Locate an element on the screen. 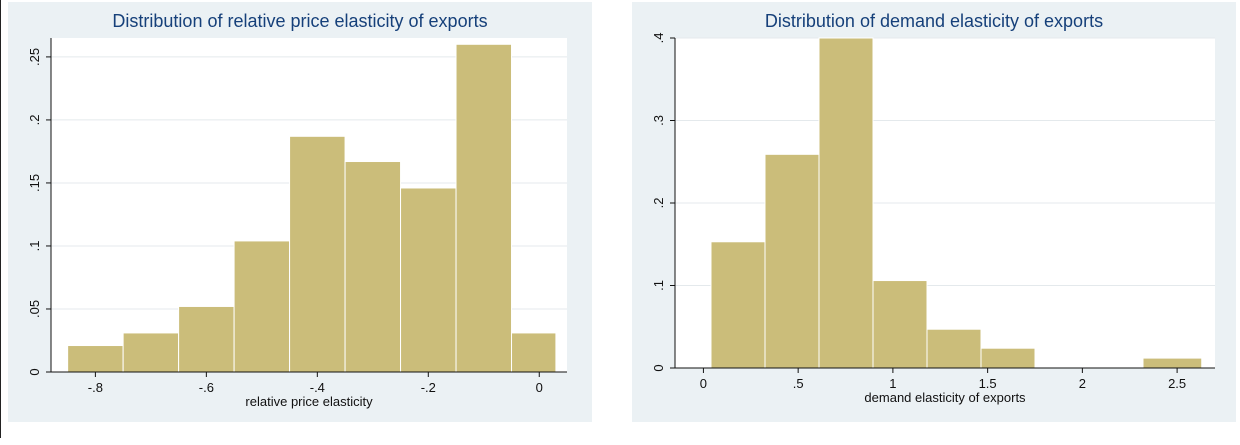 Image resolution: width=1240 pixels, height=445 pixels. x-tick-label: .5 is located at coordinates (798, 383).